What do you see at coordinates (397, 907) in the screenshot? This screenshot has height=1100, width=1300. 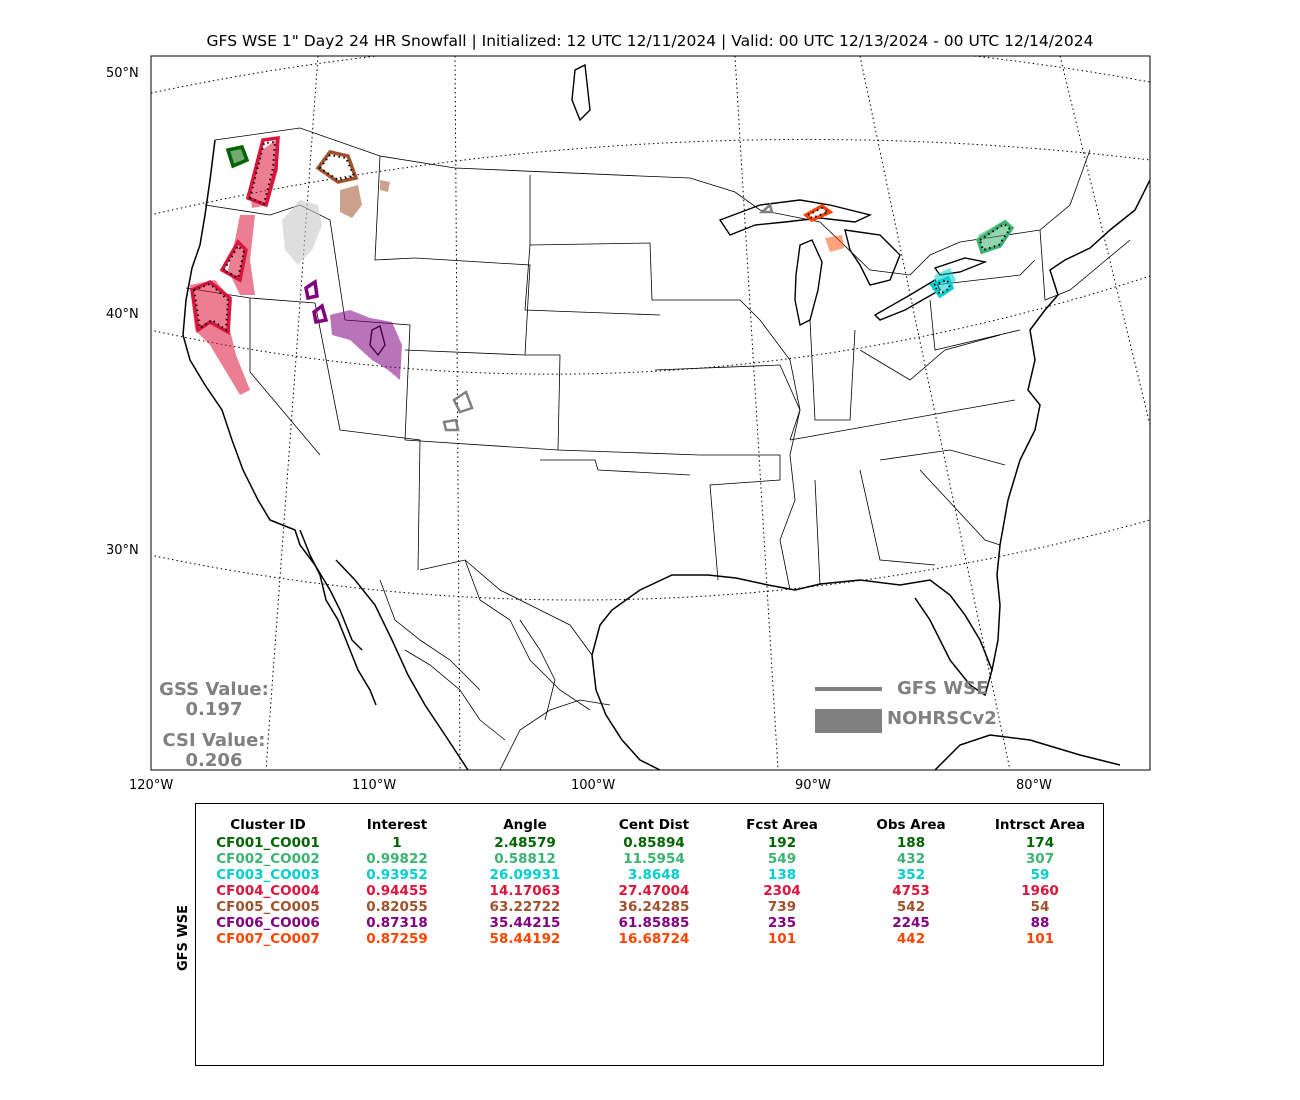 I see `table-cell: 0.82055` at bounding box center [397, 907].